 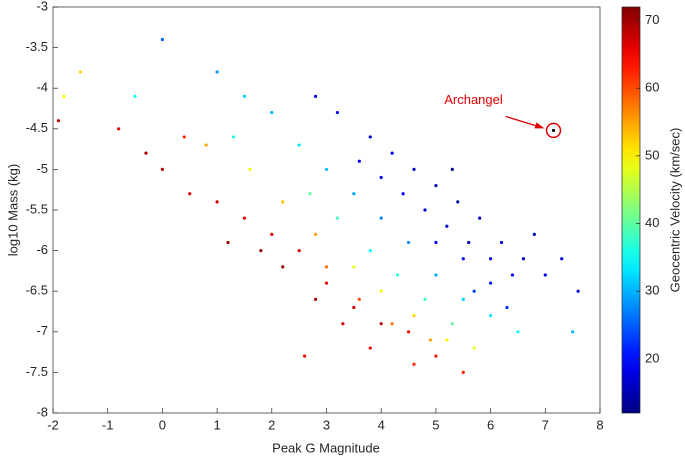 I want to click on colorbar-tick-label: 50, so click(x=652, y=154).